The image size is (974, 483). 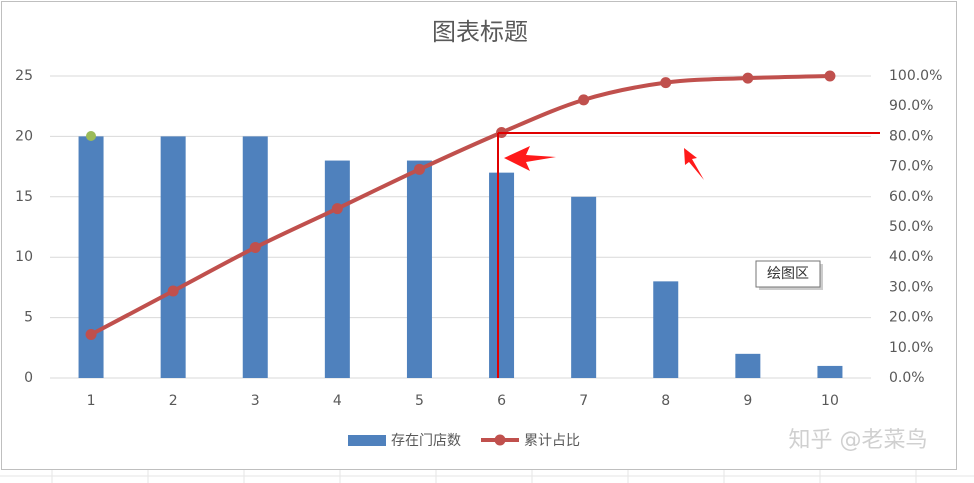 What do you see at coordinates (583, 401) in the screenshot?
I see `x-tick-label: 7` at bounding box center [583, 401].